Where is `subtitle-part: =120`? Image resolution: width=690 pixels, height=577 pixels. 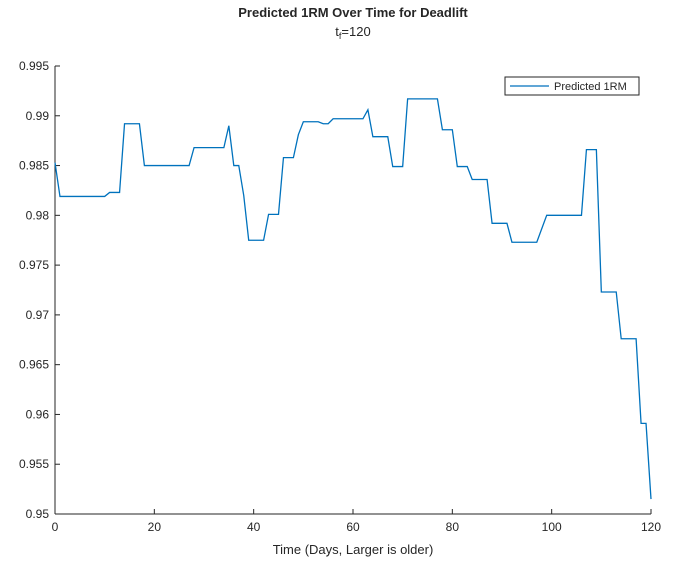
subtitle-part: =120 is located at coordinates (355, 31).